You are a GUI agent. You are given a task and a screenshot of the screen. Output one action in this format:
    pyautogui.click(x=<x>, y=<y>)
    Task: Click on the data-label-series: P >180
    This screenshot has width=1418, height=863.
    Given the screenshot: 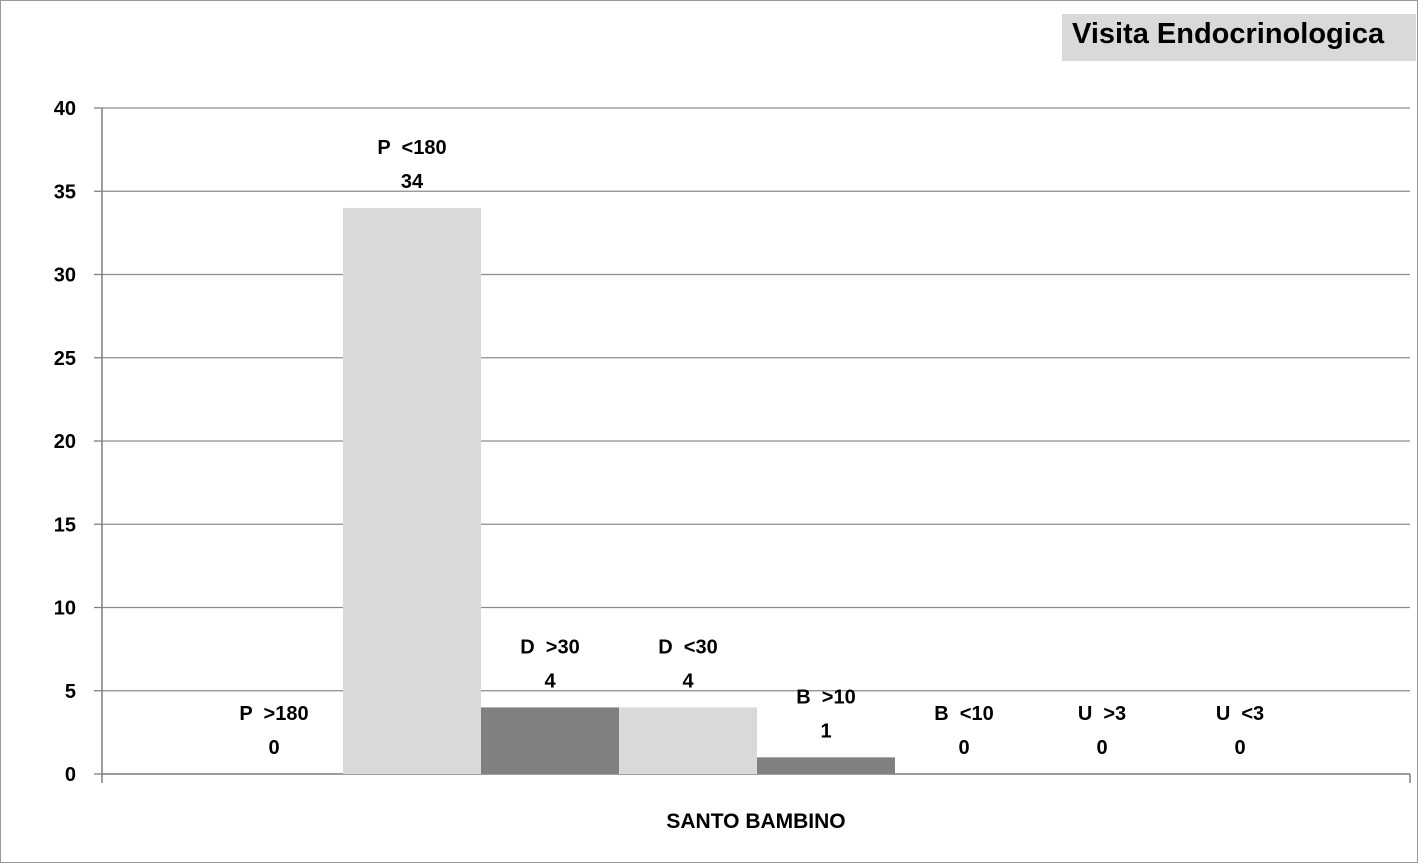 What is the action you would take?
    pyautogui.click(x=273, y=714)
    